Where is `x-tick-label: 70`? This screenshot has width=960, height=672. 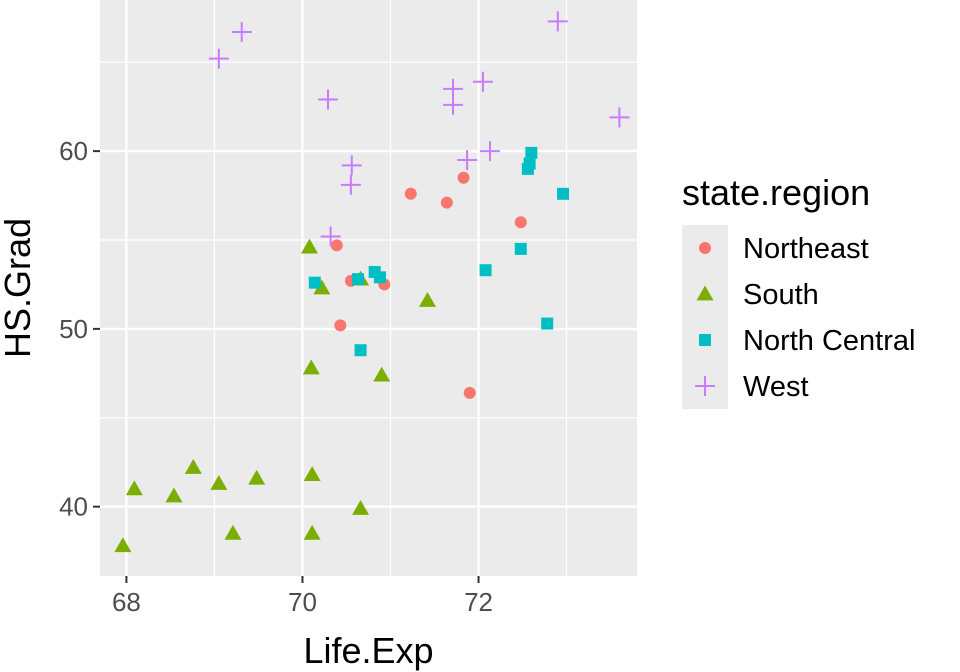 x-tick-label: 70 is located at coordinates (302, 602).